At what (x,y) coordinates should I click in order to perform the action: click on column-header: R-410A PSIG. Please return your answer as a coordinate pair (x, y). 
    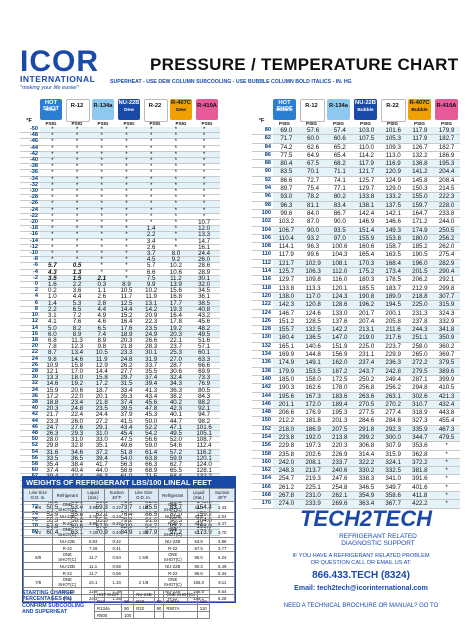
    Looking at the image, I should click on (207, 112).